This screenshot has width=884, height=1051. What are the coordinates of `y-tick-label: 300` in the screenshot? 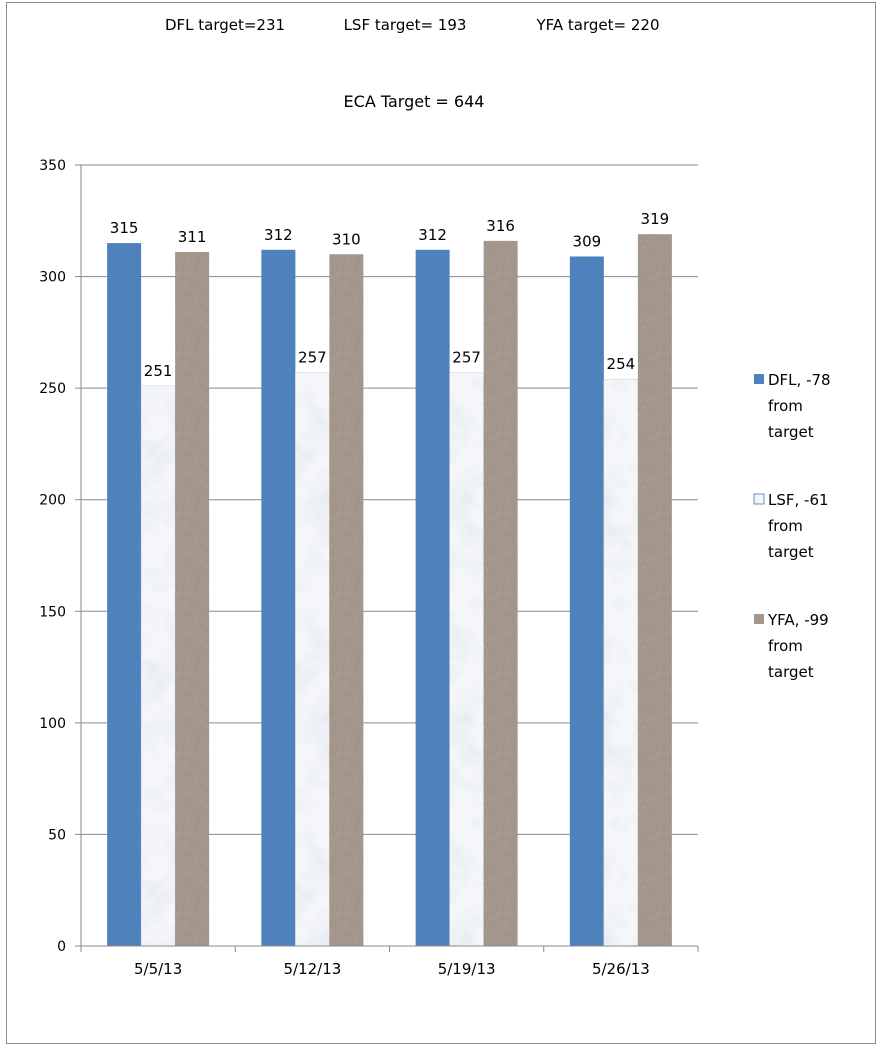 It's located at (52, 278).